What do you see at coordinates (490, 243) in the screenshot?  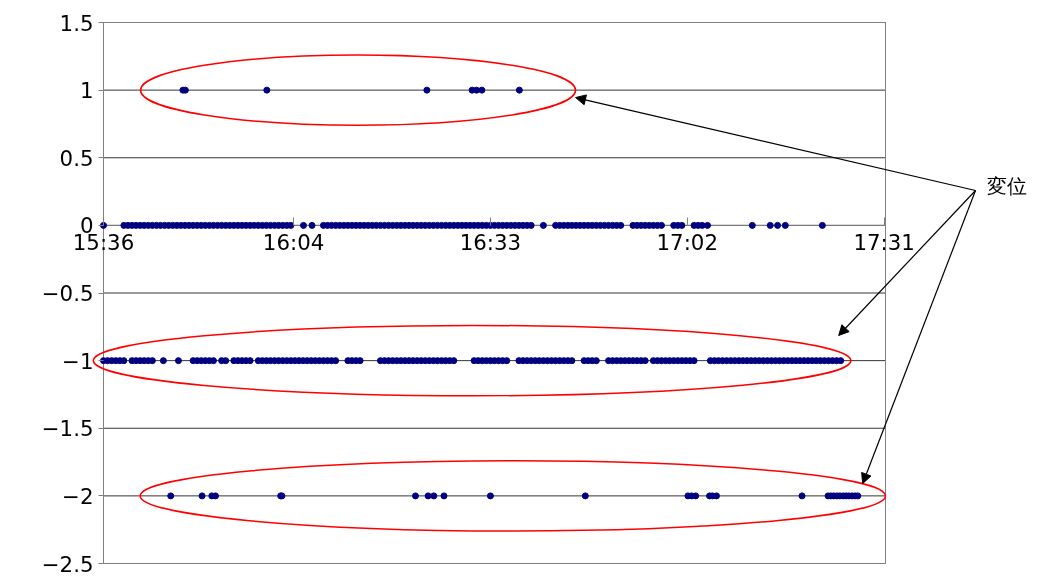 I see `x-tick-label: 16:33` at bounding box center [490, 243].